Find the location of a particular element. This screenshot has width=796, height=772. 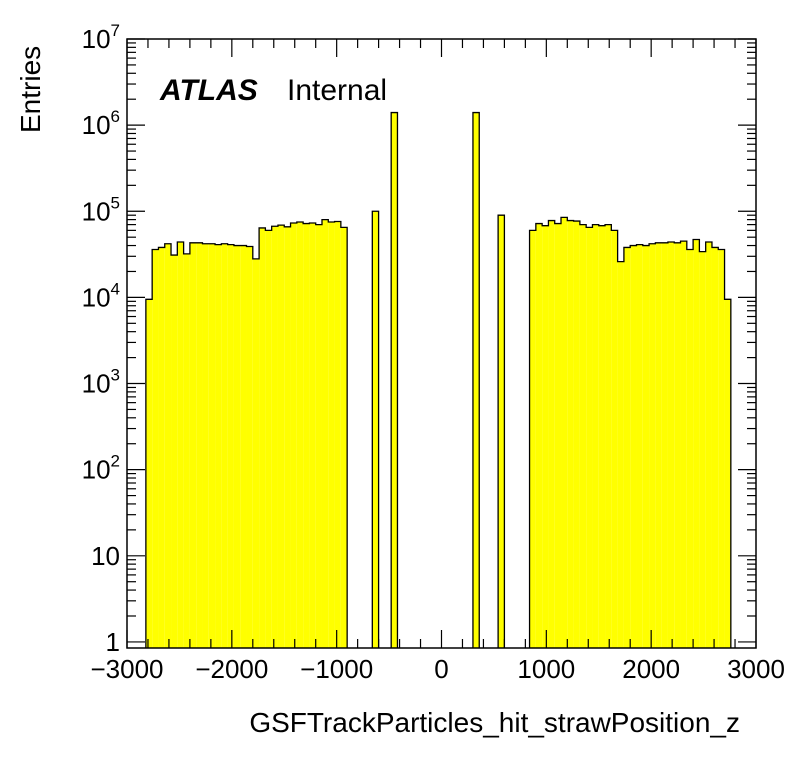

x-tick-label: −2000 is located at coordinates (231, 669).